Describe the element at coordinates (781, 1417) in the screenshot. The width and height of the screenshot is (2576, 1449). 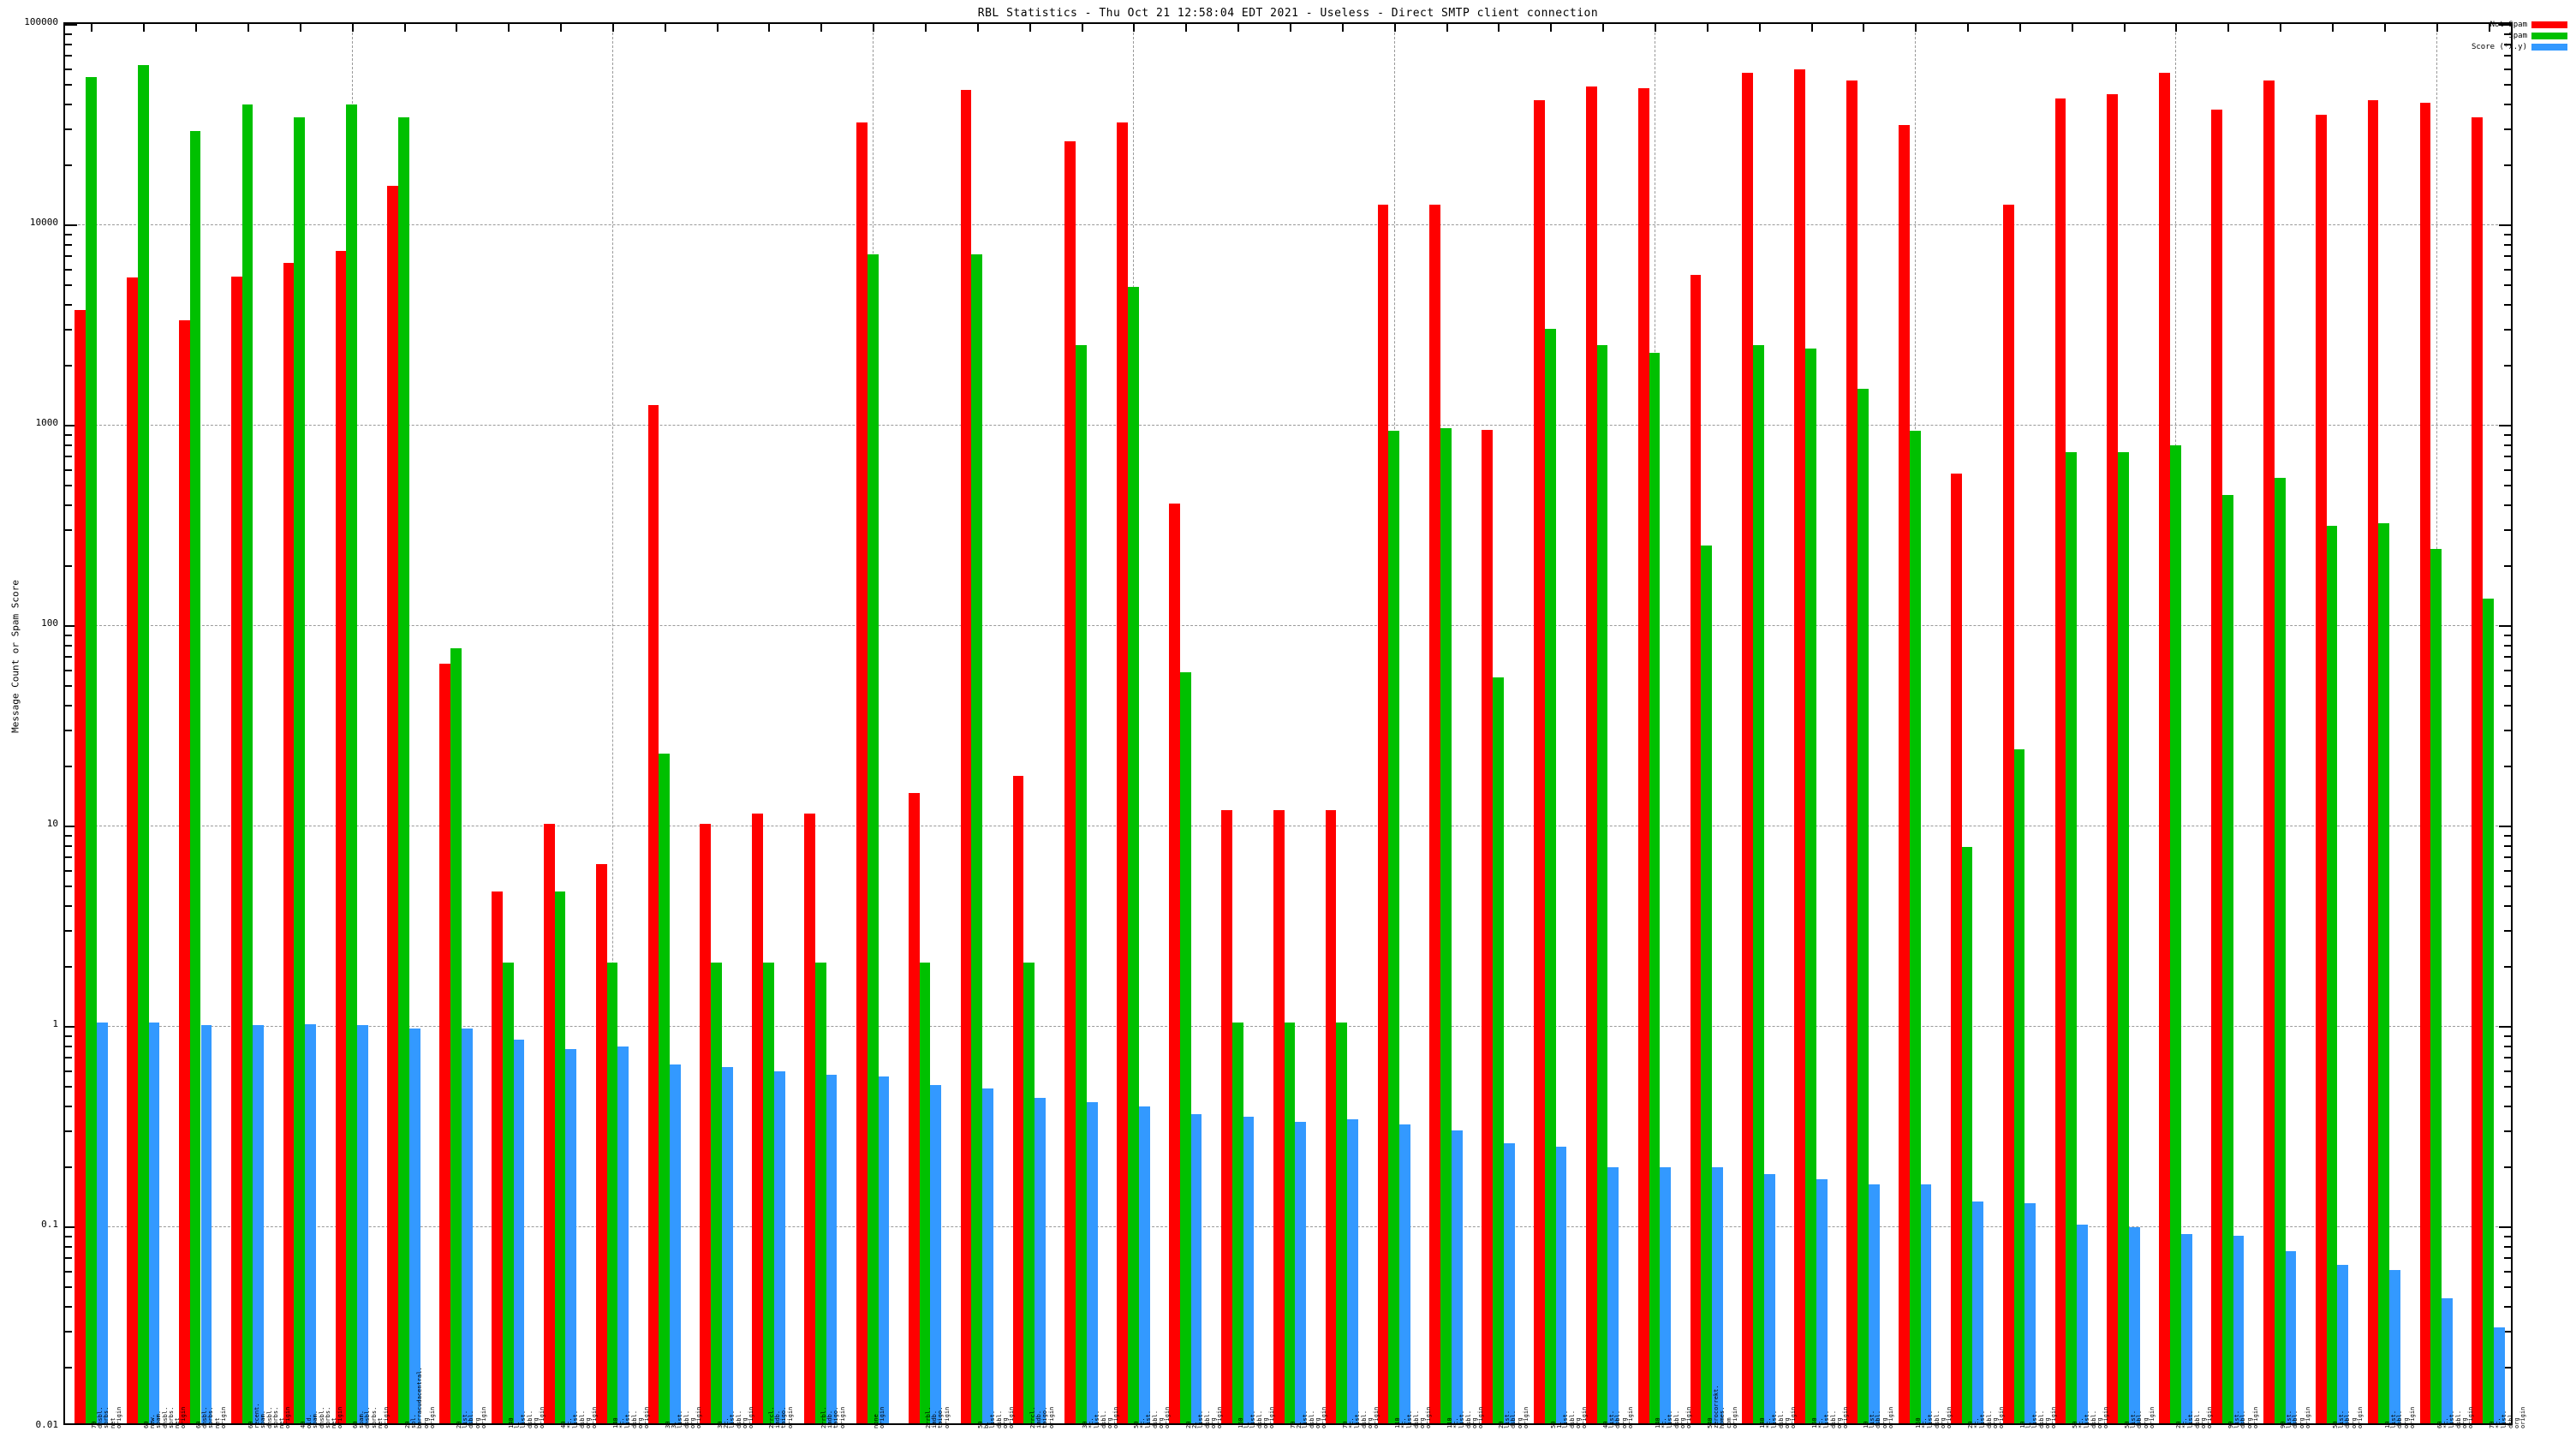
I see `x-tick-label: 2rrcl. imdb. taigo. origin` at that location.